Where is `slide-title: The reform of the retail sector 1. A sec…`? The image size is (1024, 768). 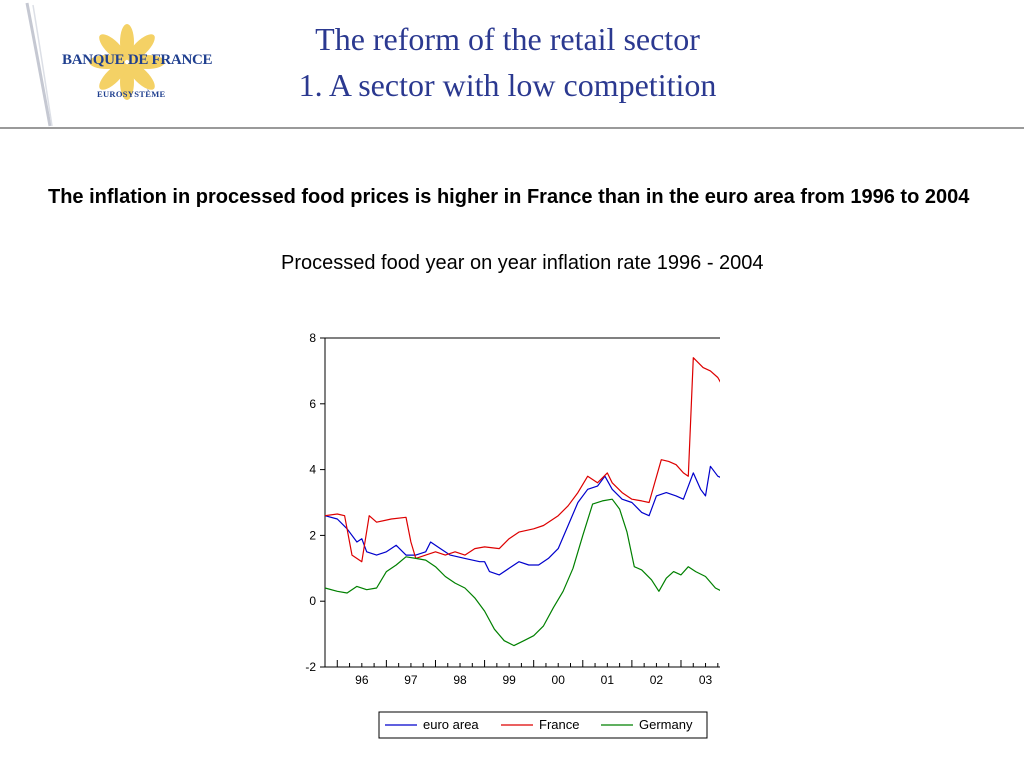
slide-title: The reform of the retail sector 1. A sec… is located at coordinates (507, 62).